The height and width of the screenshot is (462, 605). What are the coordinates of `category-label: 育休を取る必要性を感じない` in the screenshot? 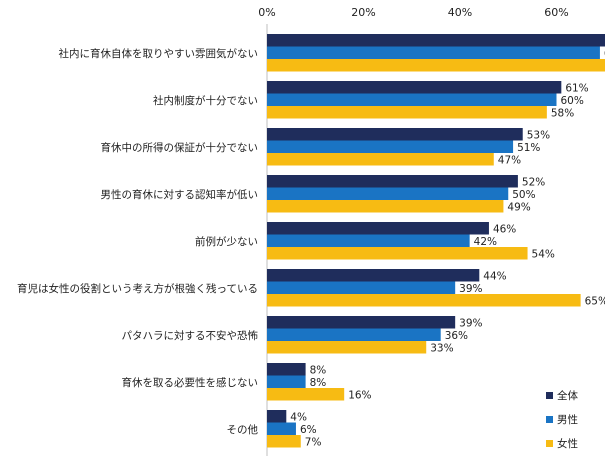 It's located at (190, 382).